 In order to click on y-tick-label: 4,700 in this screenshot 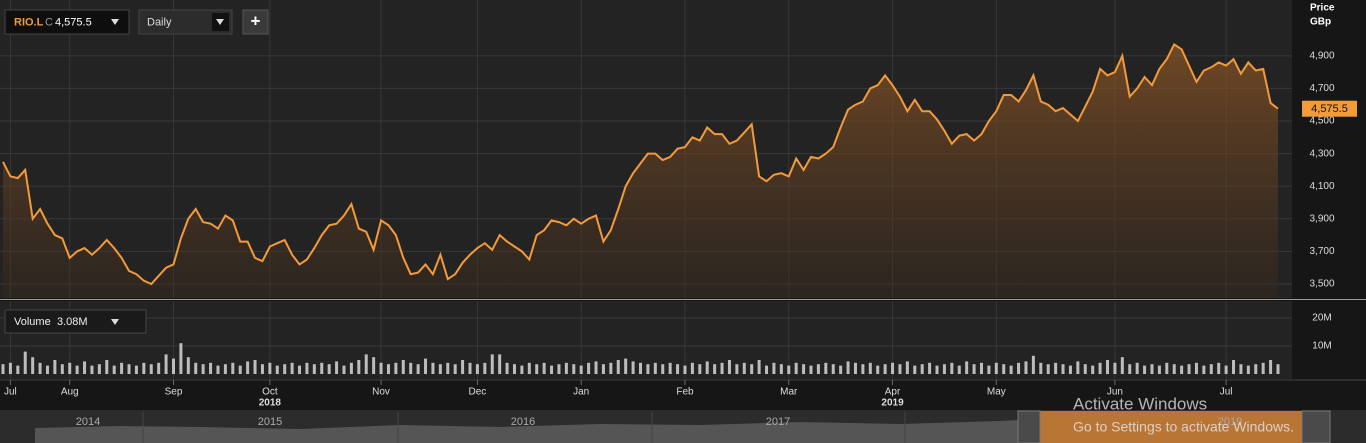, I will do `click(1321, 88)`.